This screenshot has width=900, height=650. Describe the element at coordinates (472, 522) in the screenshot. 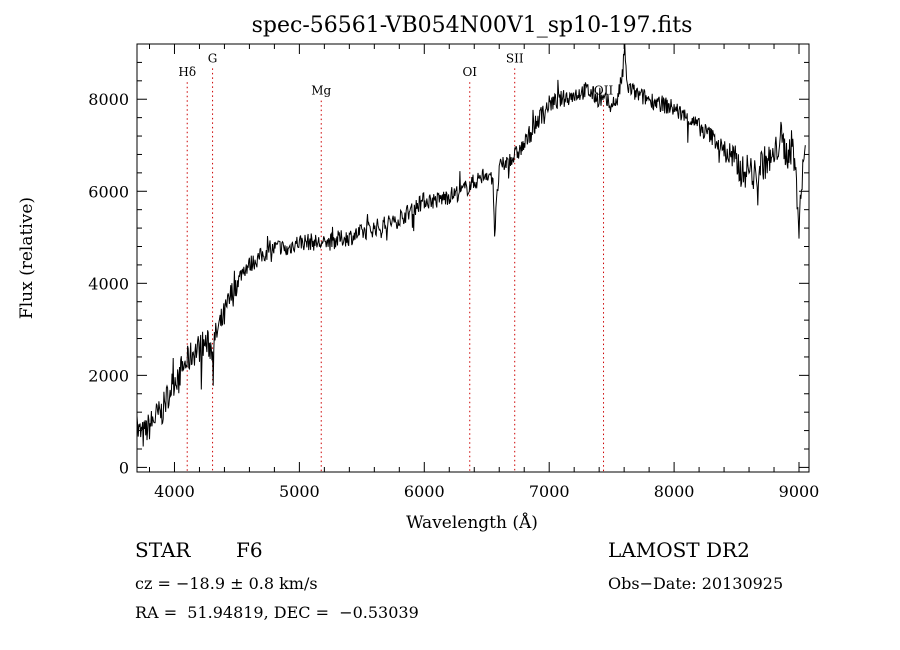

I see `x-axis-label: Wavelength (Å)` at that location.